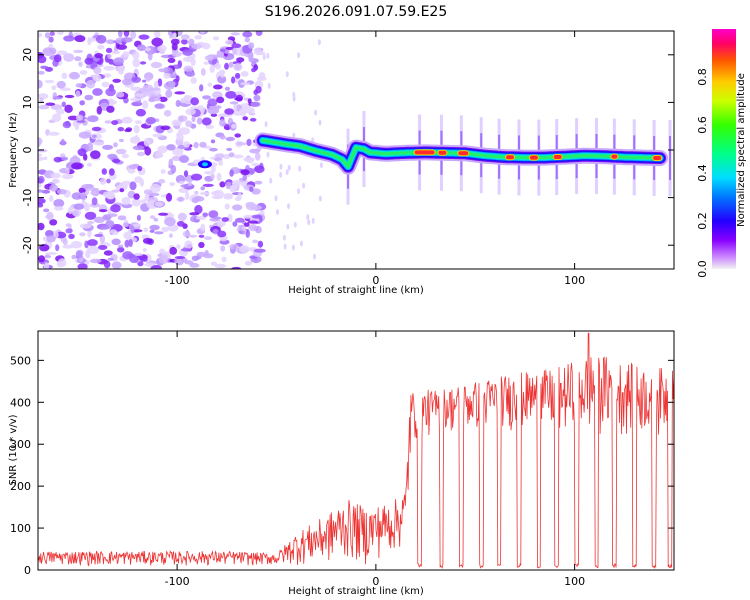 Image resolution: width=750 pixels, height=600 pixels. Describe the element at coordinates (27, 245) in the screenshot. I see `y-tick-label-top-4: -20` at that location.